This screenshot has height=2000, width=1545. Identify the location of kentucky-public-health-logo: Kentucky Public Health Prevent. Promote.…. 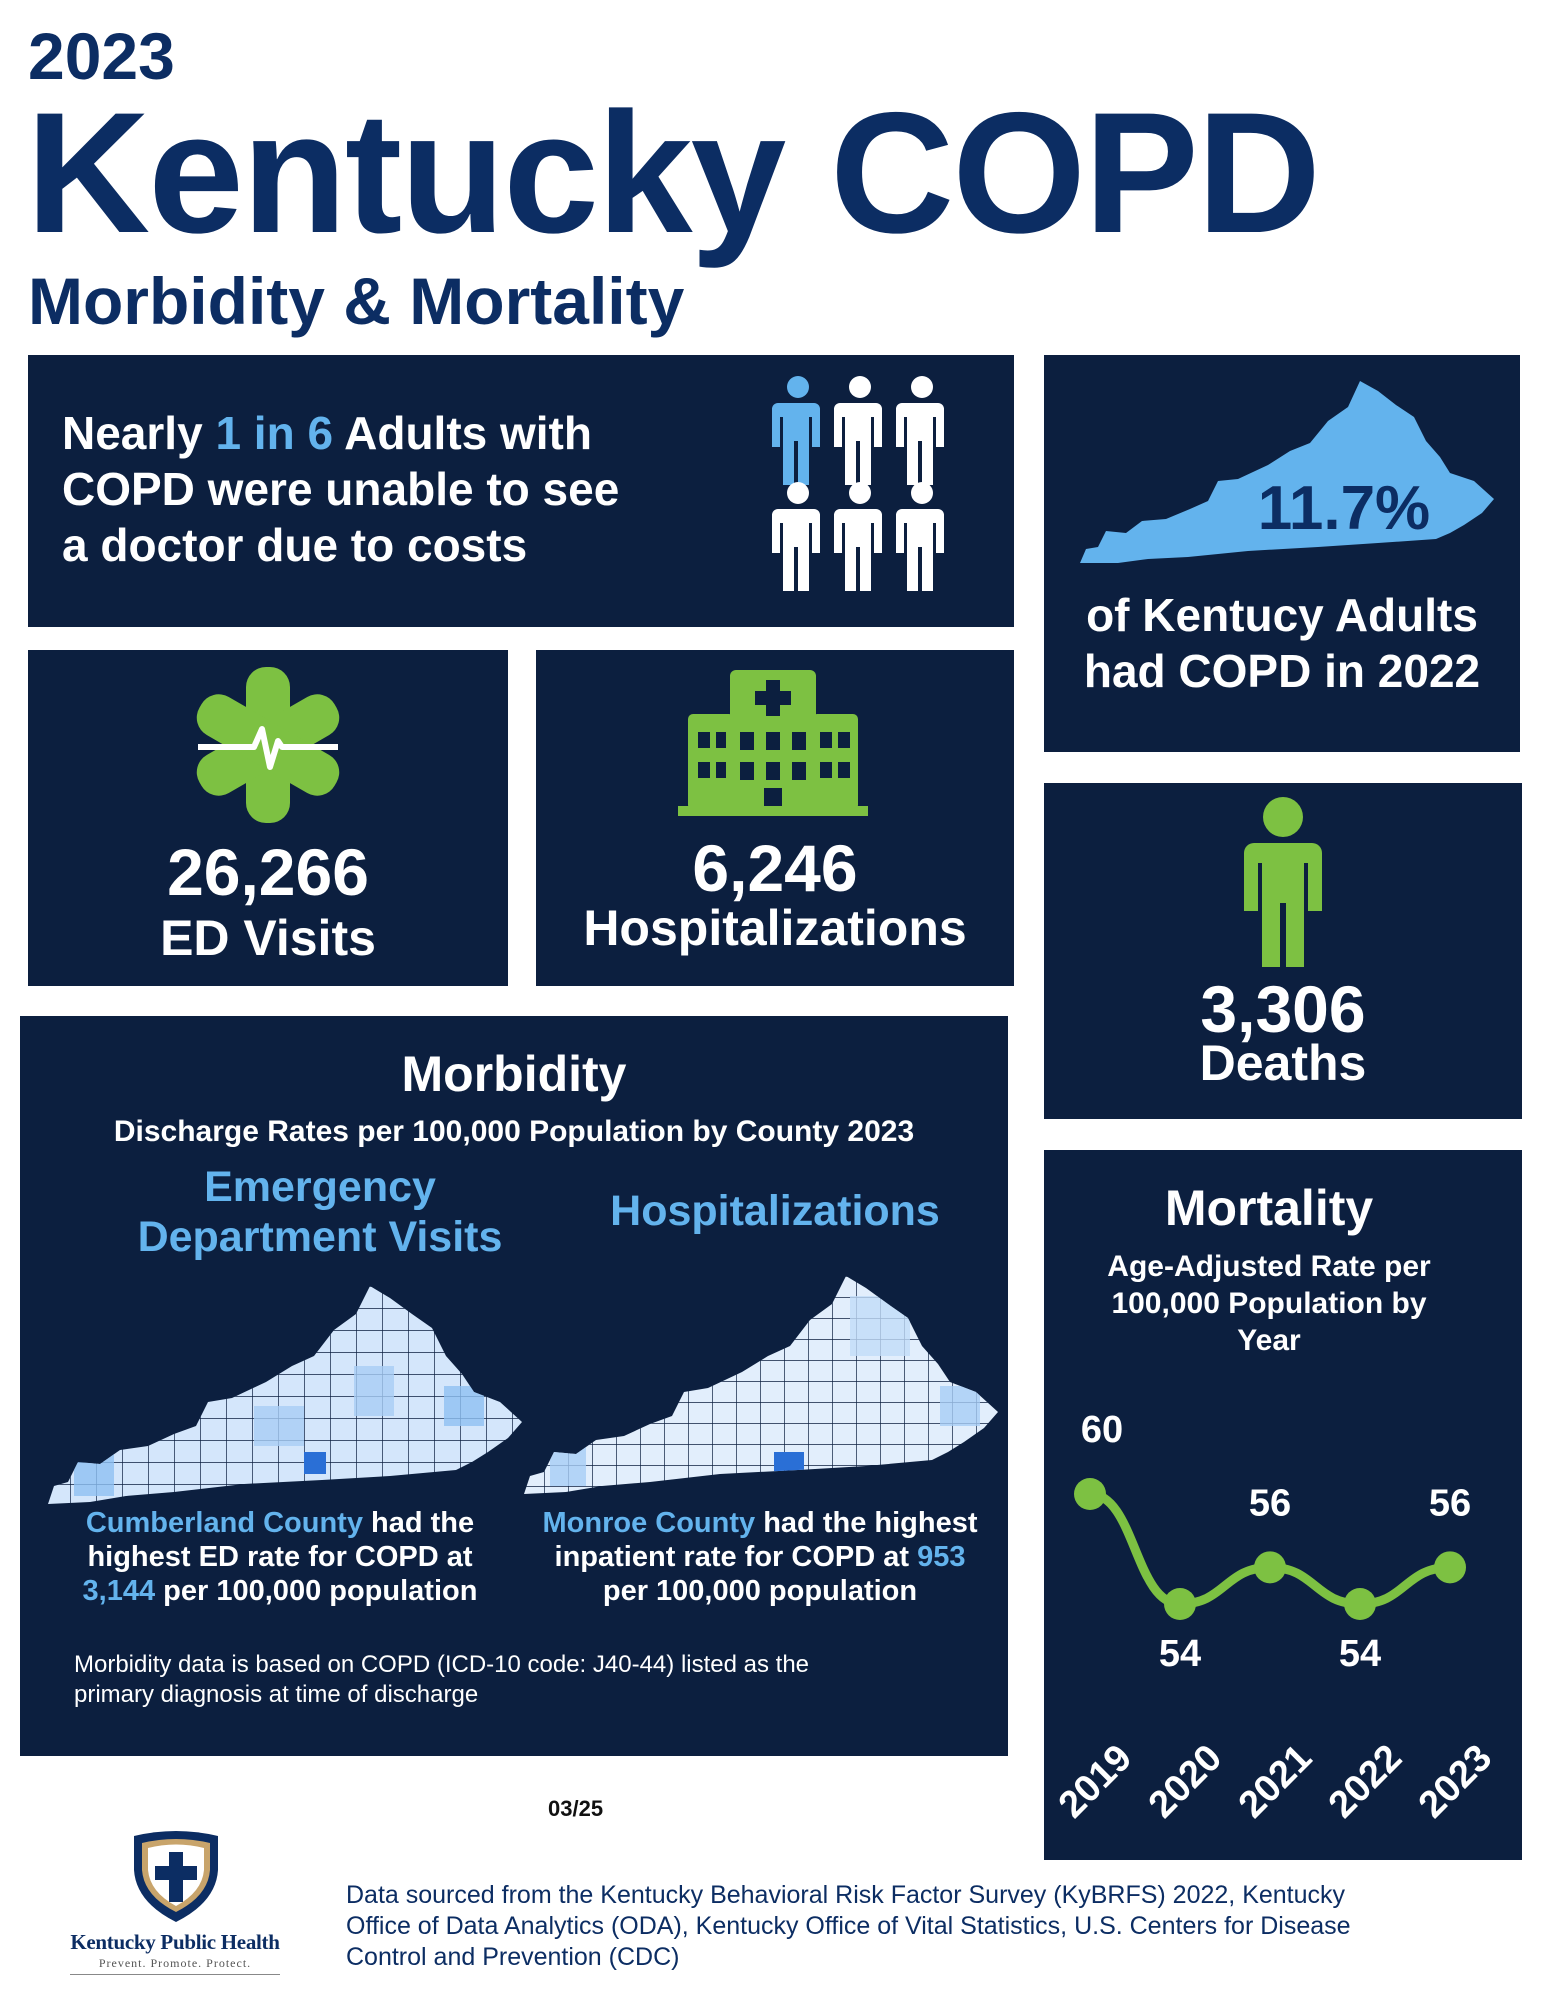
(175, 1905).